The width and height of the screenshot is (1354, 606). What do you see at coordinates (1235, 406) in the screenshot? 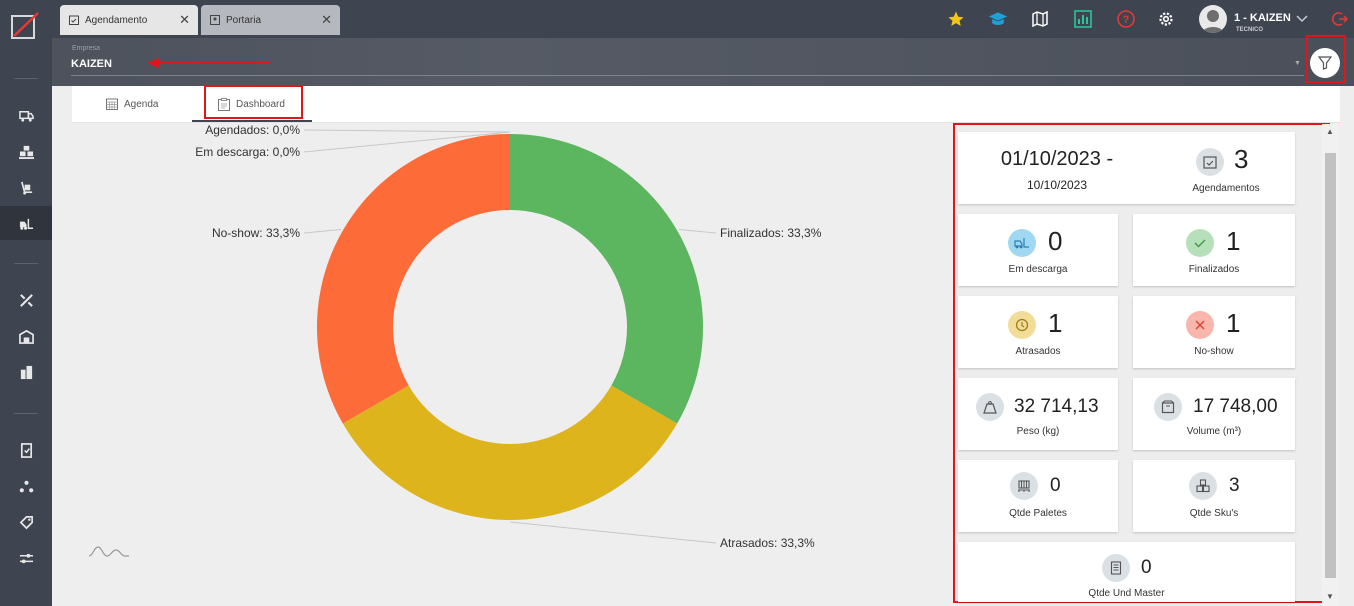
I see `volume-value: 17 748,00` at bounding box center [1235, 406].